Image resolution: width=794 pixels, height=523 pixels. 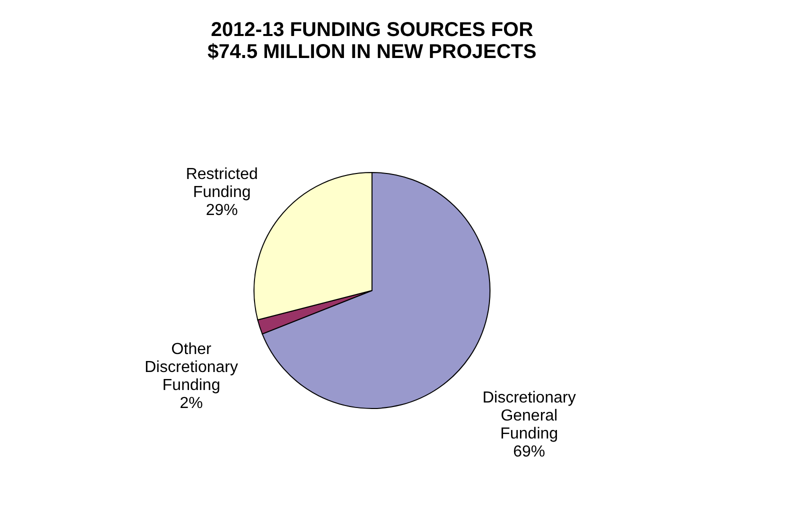 What do you see at coordinates (222, 211) in the screenshot?
I see `data-label: 29%` at bounding box center [222, 211].